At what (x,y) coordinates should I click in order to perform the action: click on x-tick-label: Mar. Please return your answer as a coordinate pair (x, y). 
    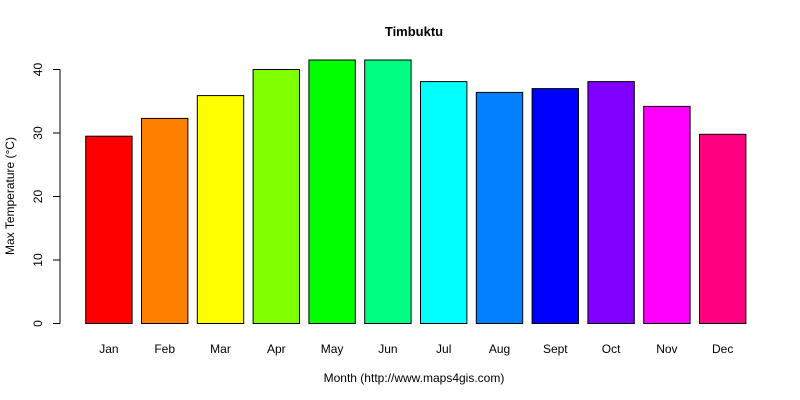
    Looking at the image, I should click on (220, 349).